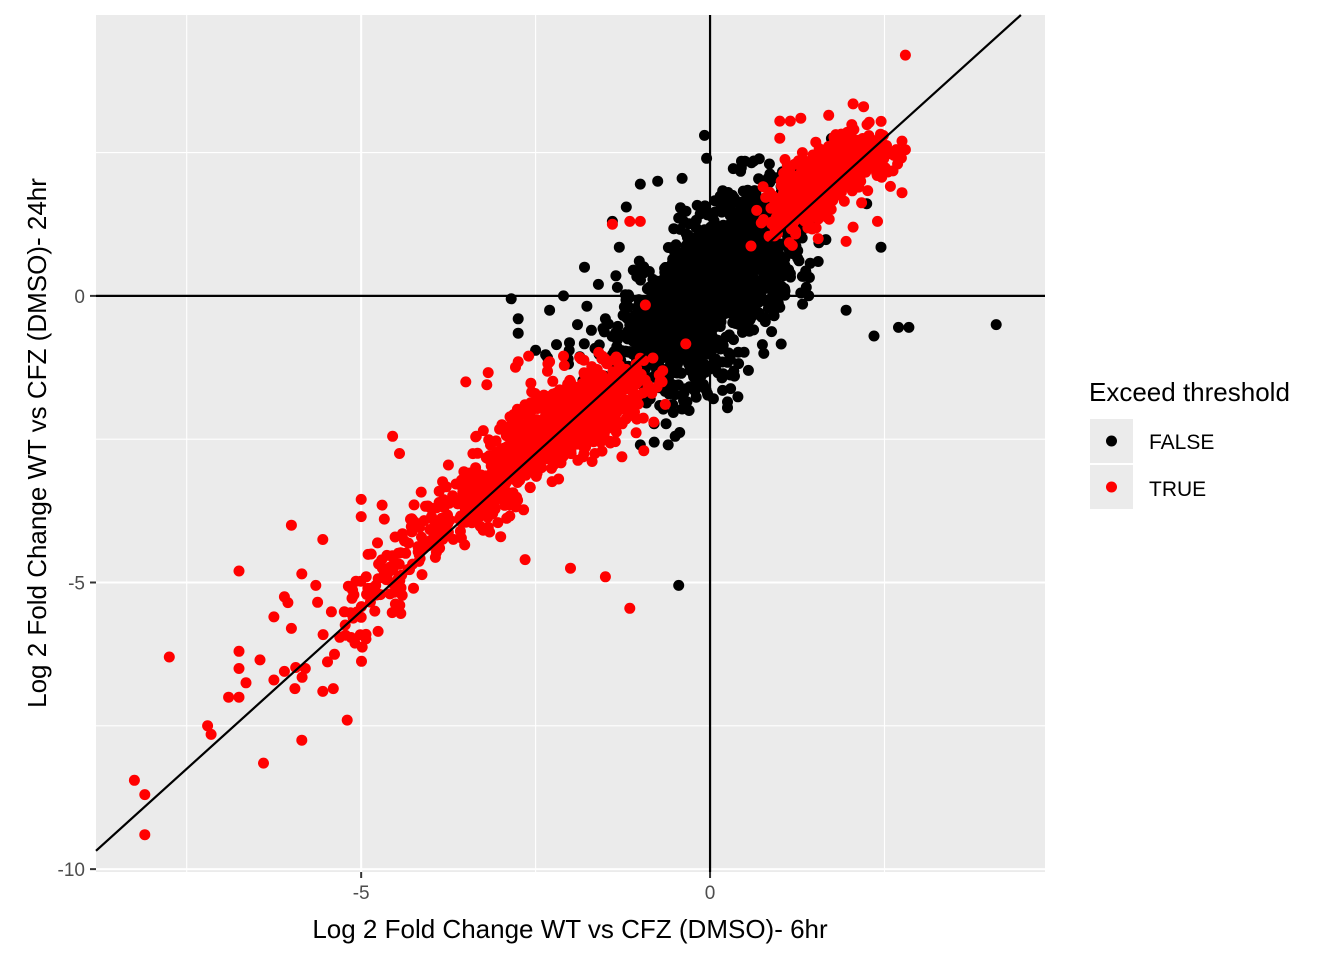 The height and width of the screenshot is (960, 1344). What do you see at coordinates (71, 870) in the screenshot?
I see `y-tick-label: -10` at bounding box center [71, 870].